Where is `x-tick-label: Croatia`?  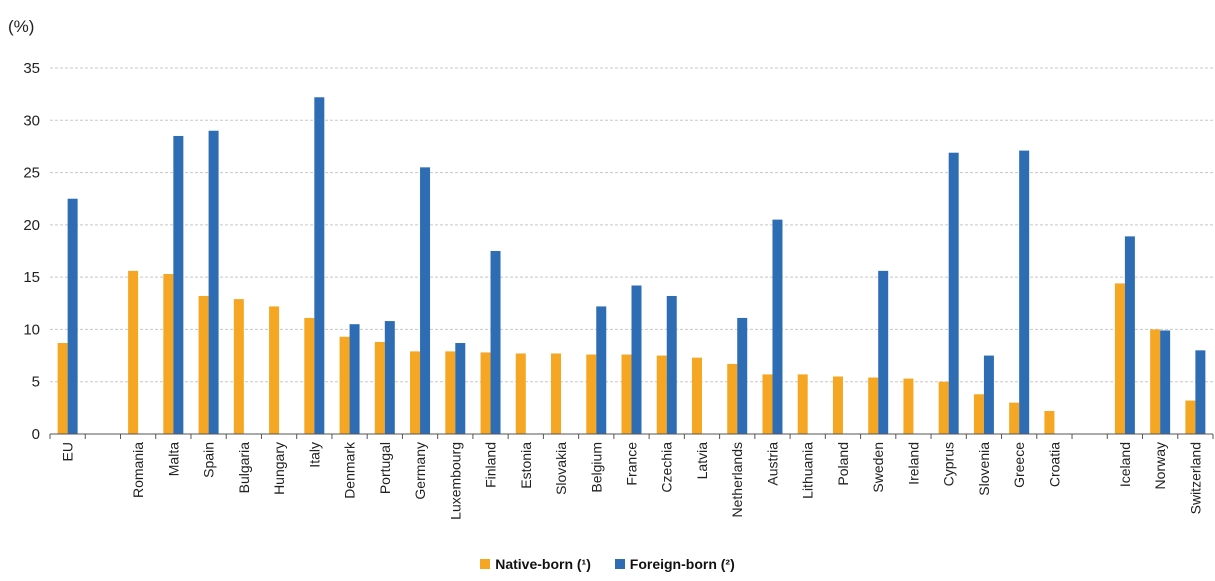 x-tick-label: Croatia is located at coordinates (1054, 464).